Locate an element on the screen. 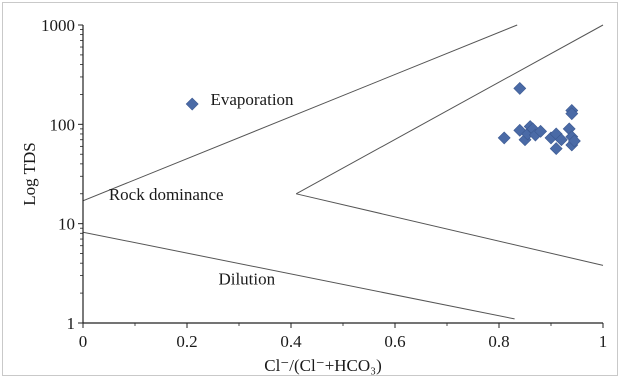 The width and height of the screenshot is (622, 383). region-label: Rock dominance is located at coordinates (166, 194).